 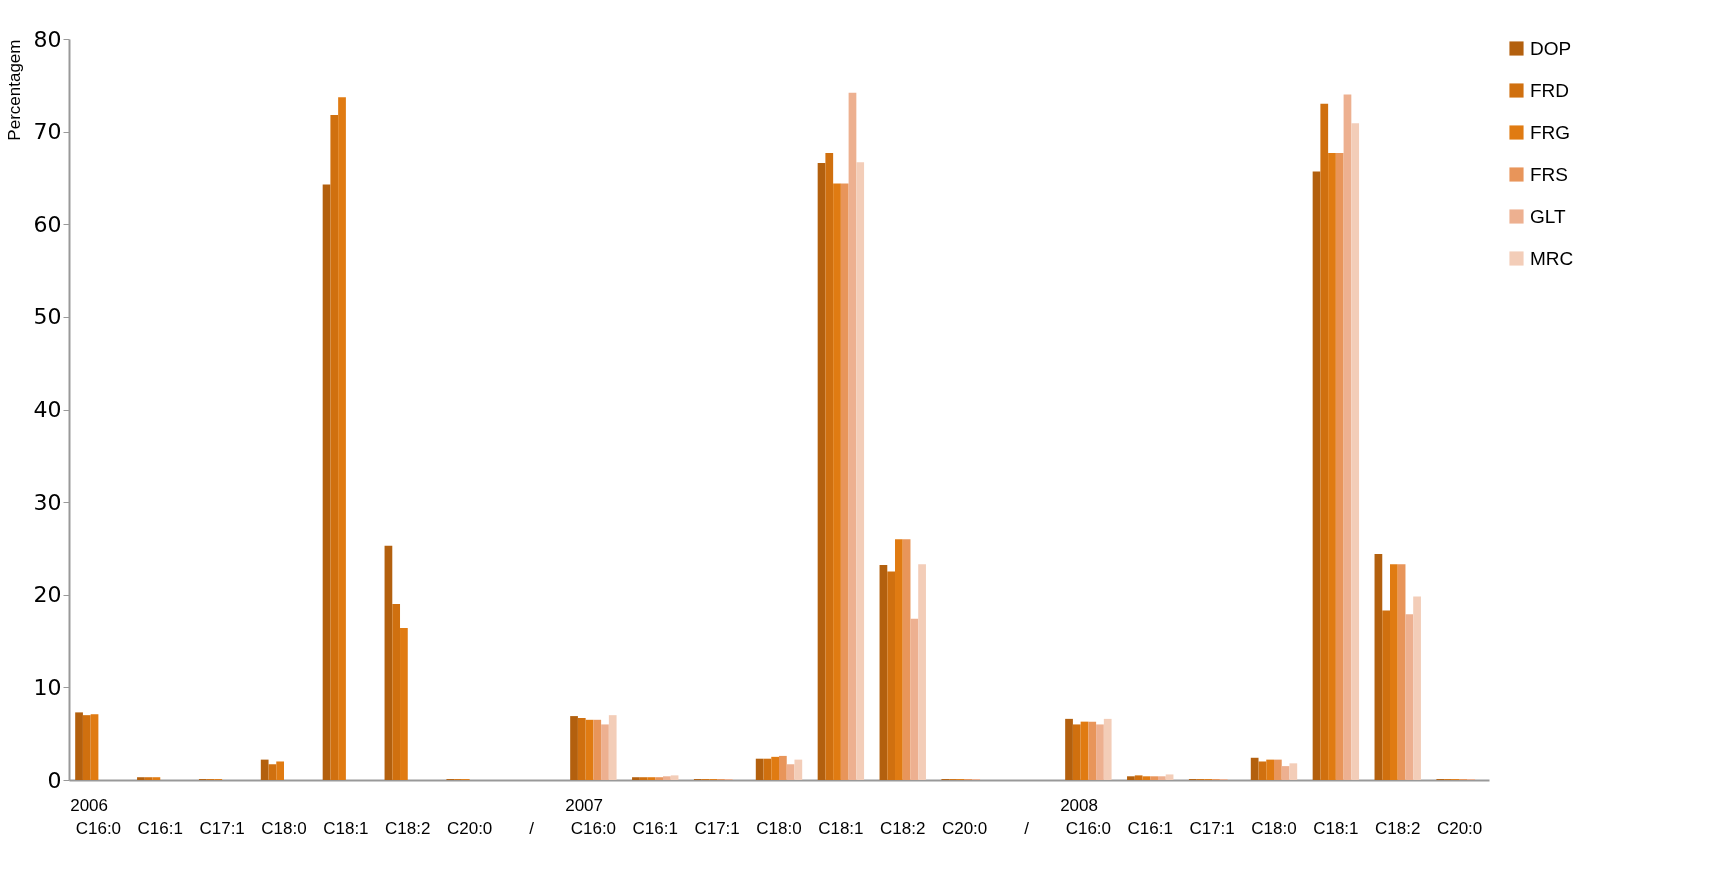 What do you see at coordinates (1549, 174) in the screenshot?
I see `legend-label: FRS` at bounding box center [1549, 174].